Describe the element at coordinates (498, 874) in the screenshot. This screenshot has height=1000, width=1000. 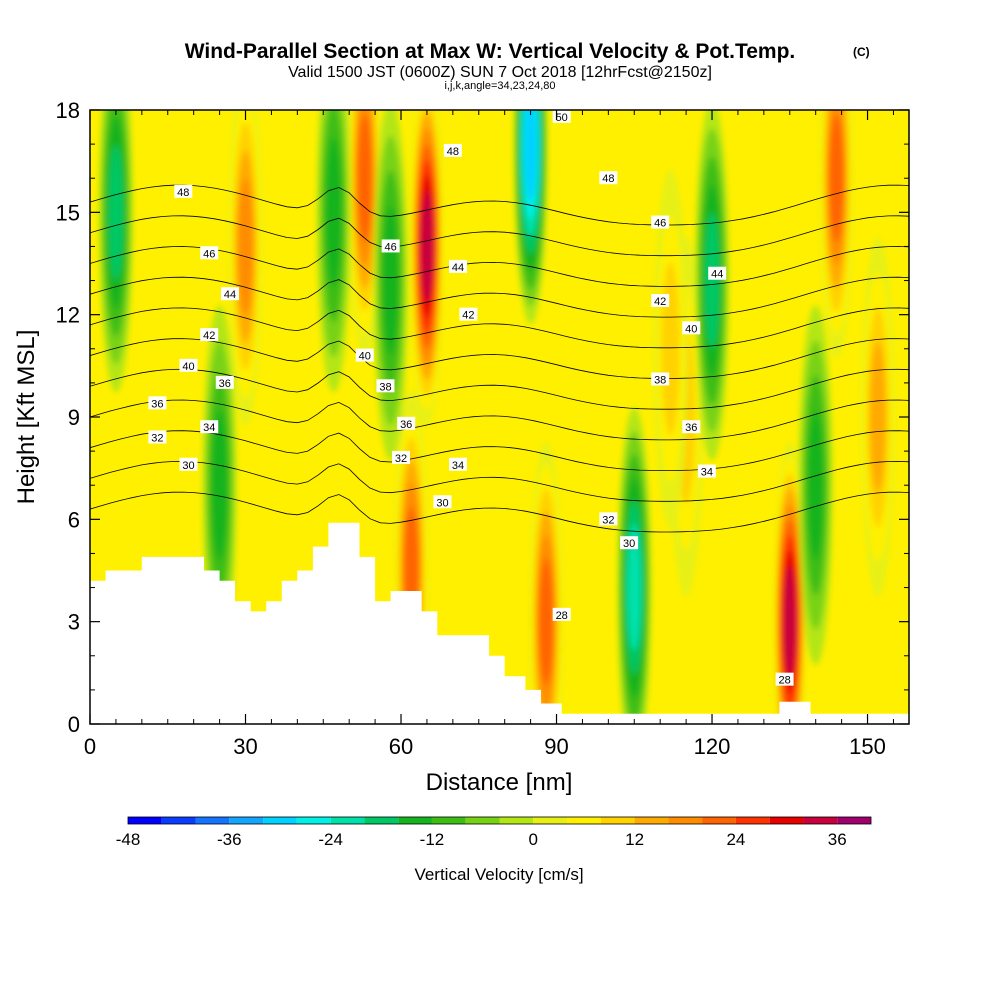
I see `colorbar-label: Vertical Velocity [cm/s]` at that location.